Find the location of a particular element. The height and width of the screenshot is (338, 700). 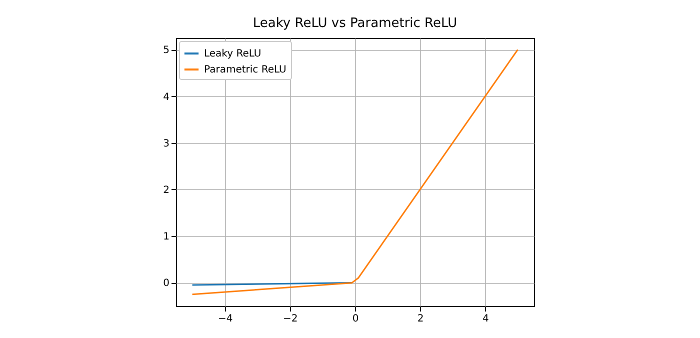

chart-title: Leaky ReLU vs Parametric ReLU is located at coordinates (355, 23).